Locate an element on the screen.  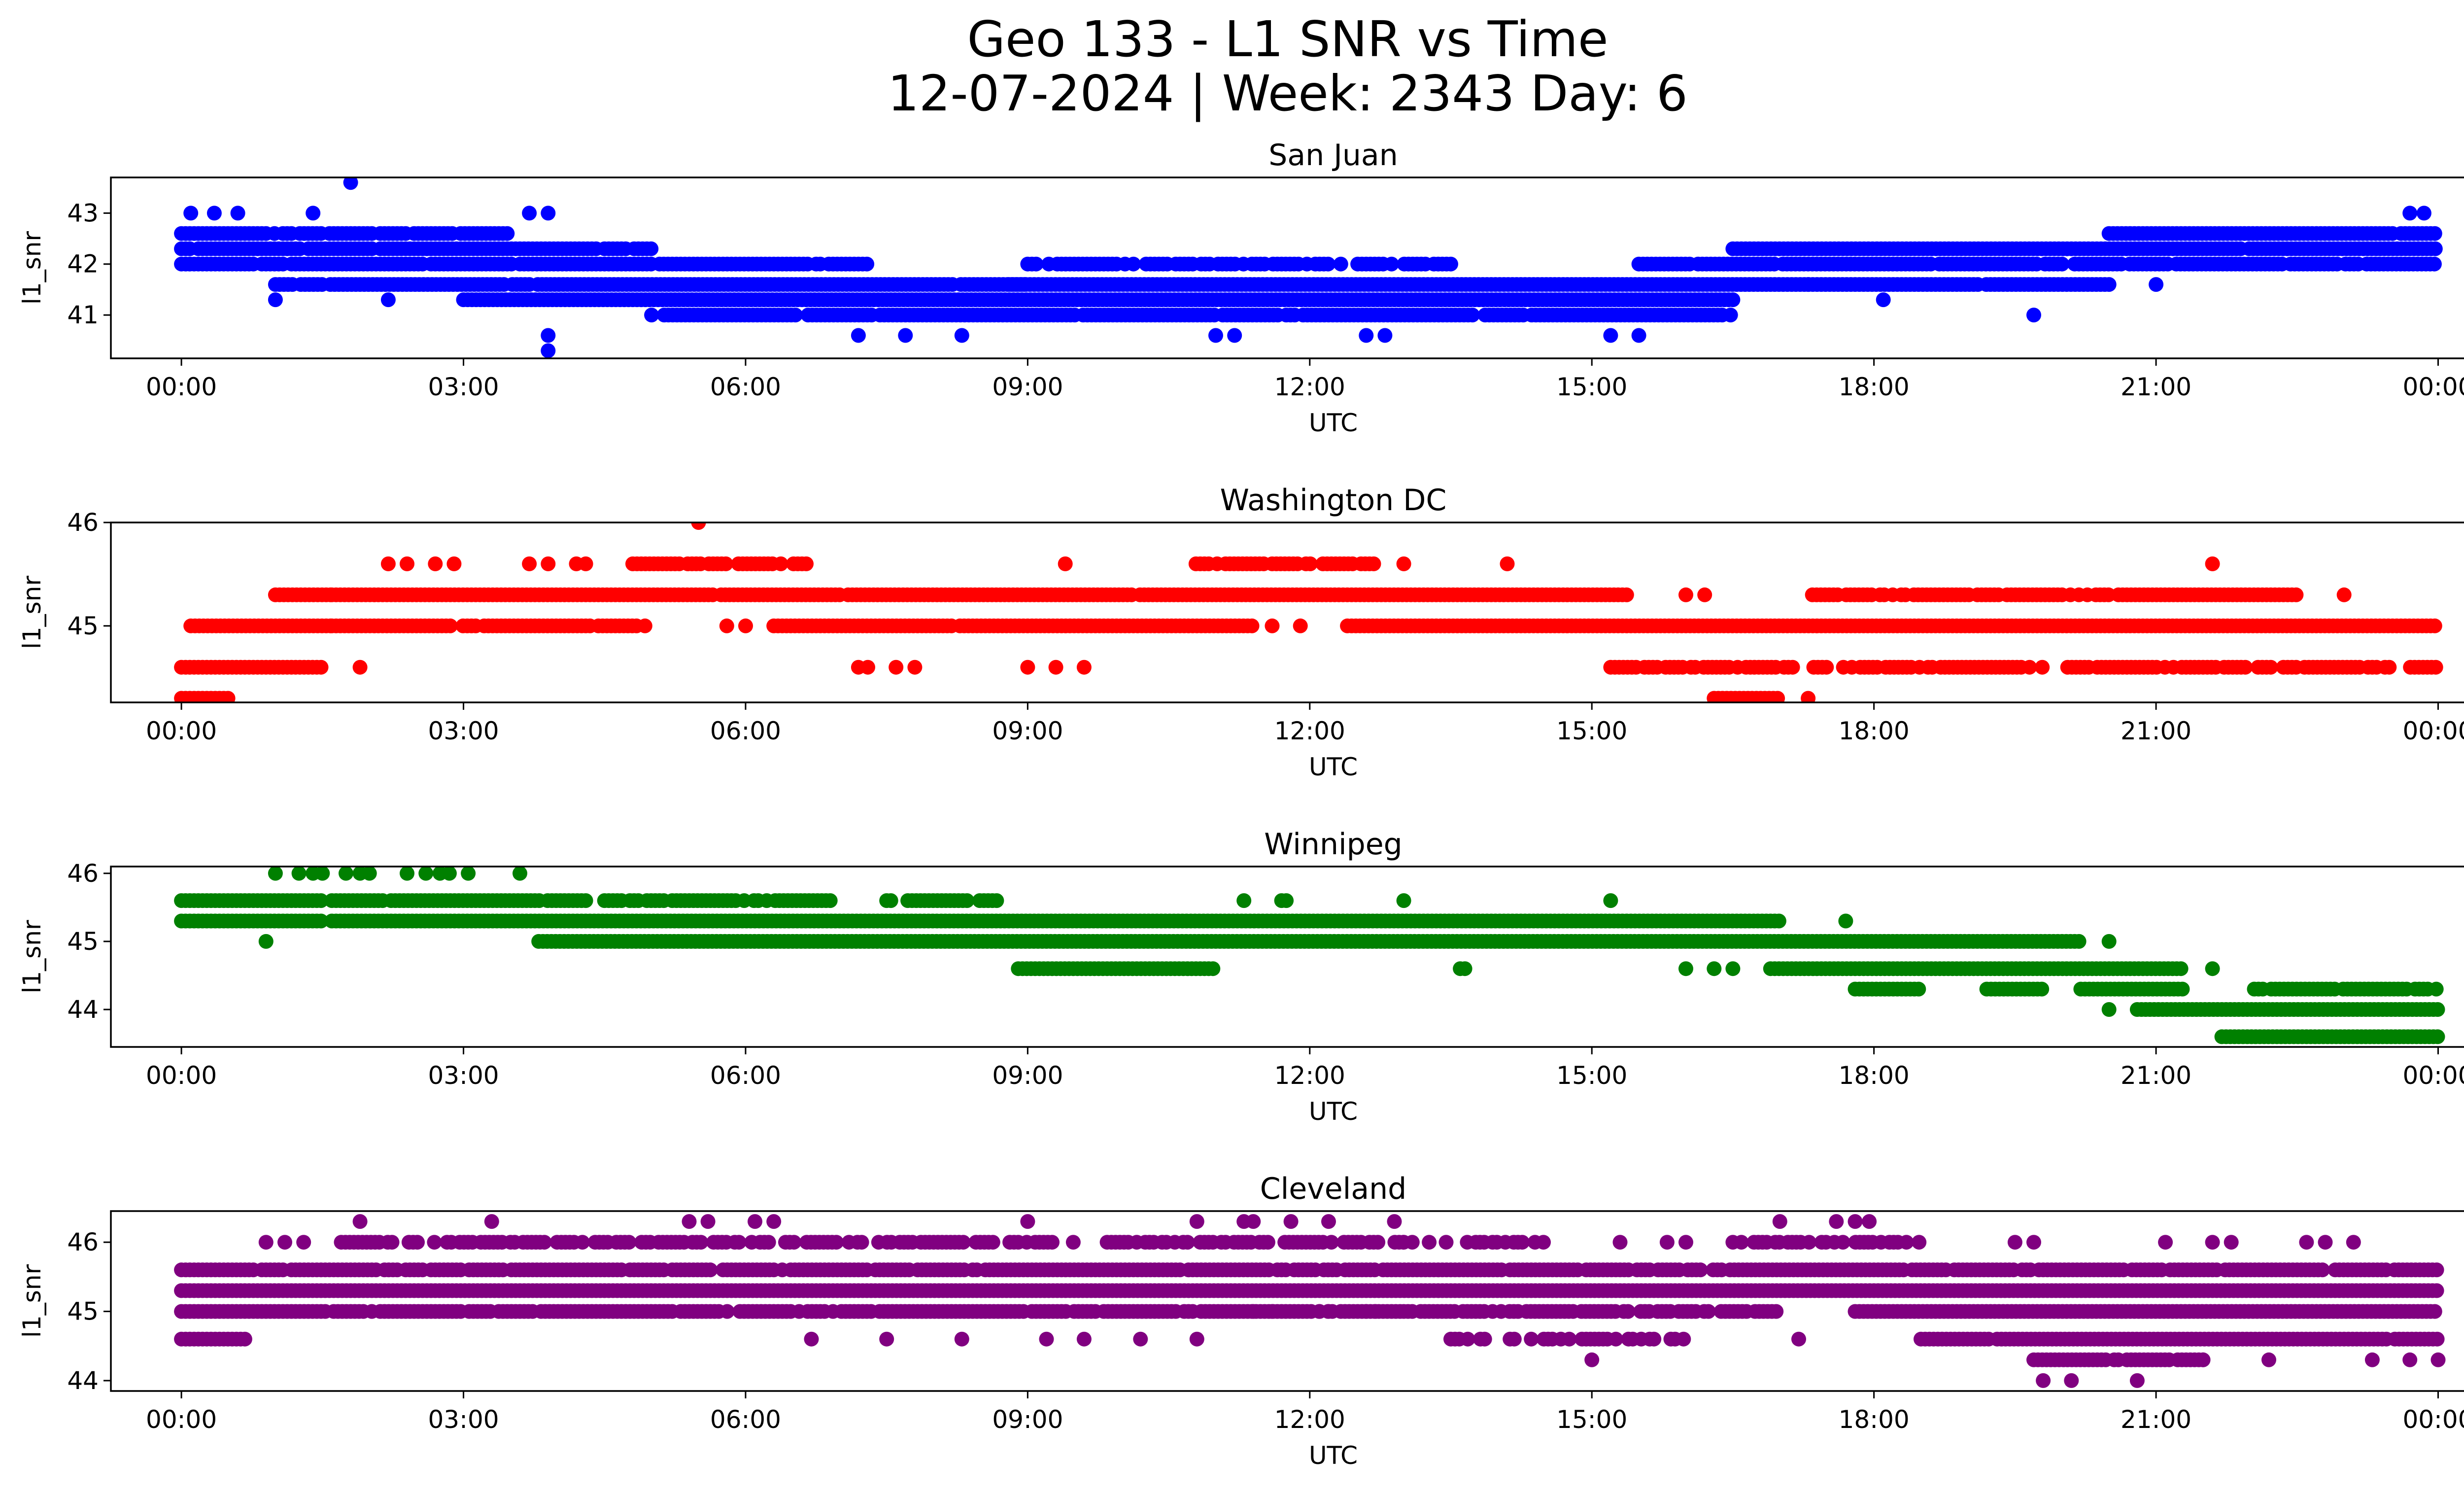
y-tick-label: 42 is located at coordinates (83, 264).